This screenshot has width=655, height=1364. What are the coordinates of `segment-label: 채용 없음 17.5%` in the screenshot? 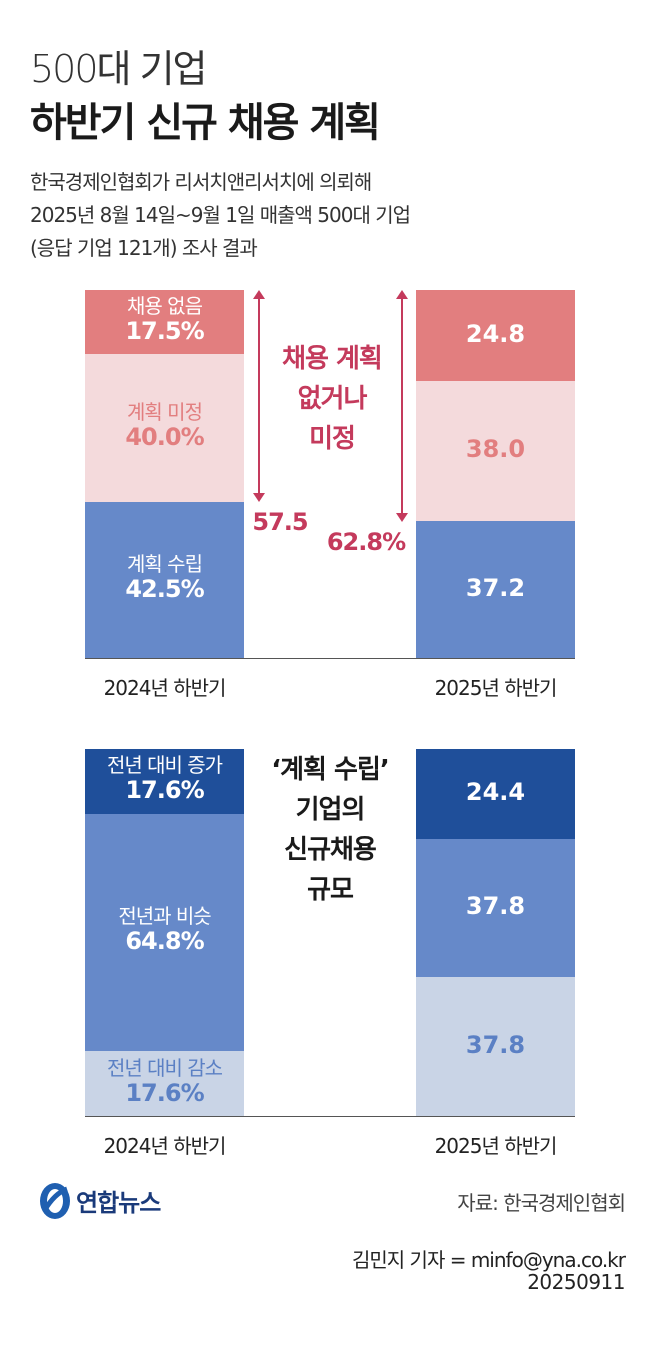 It's located at (164, 320).